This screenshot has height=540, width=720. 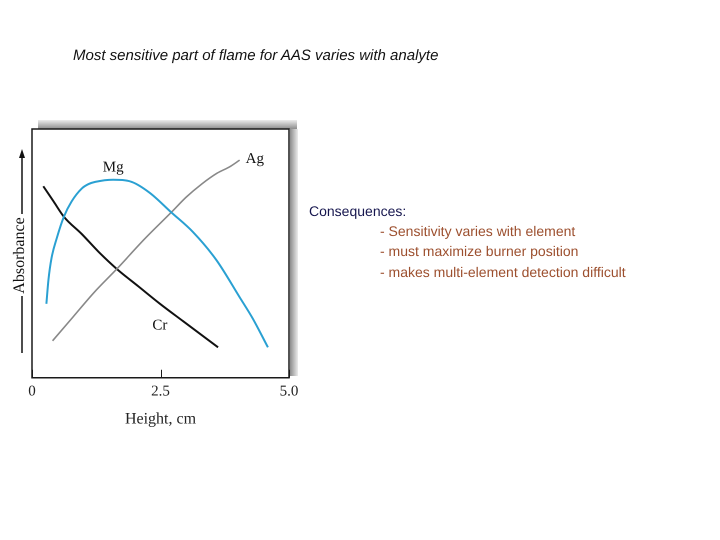 What do you see at coordinates (160, 419) in the screenshot?
I see `x-axis-title: Height, cm` at bounding box center [160, 419].